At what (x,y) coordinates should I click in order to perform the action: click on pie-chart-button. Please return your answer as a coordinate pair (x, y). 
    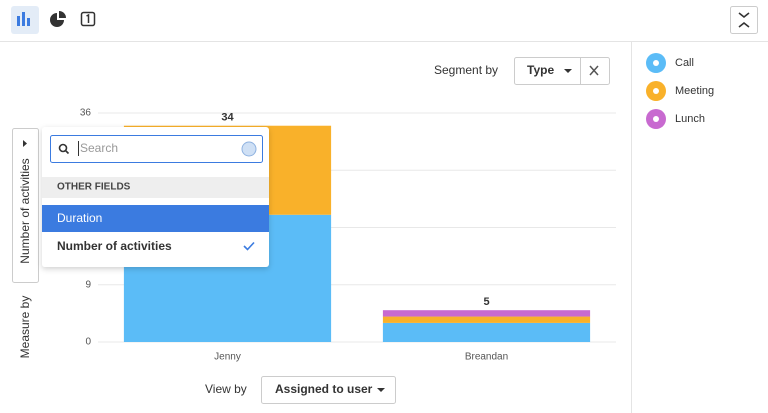
    Looking at the image, I should click on (58, 19).